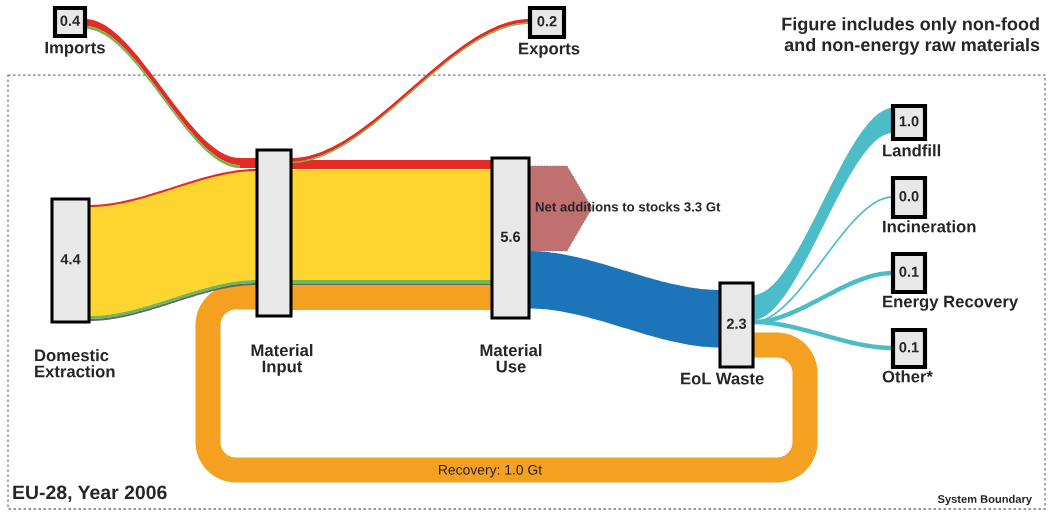 Image resolution: width=1050 pixels, height=513 pixels. I want to click on data-label: 5.6, so click(510, 236).